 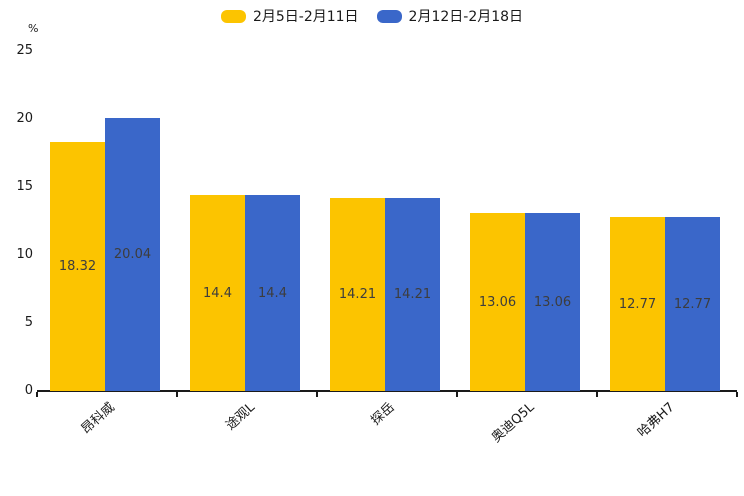 I want to click on bar-series1-哈弗H7: 12.77, so click(x=637, y=304).